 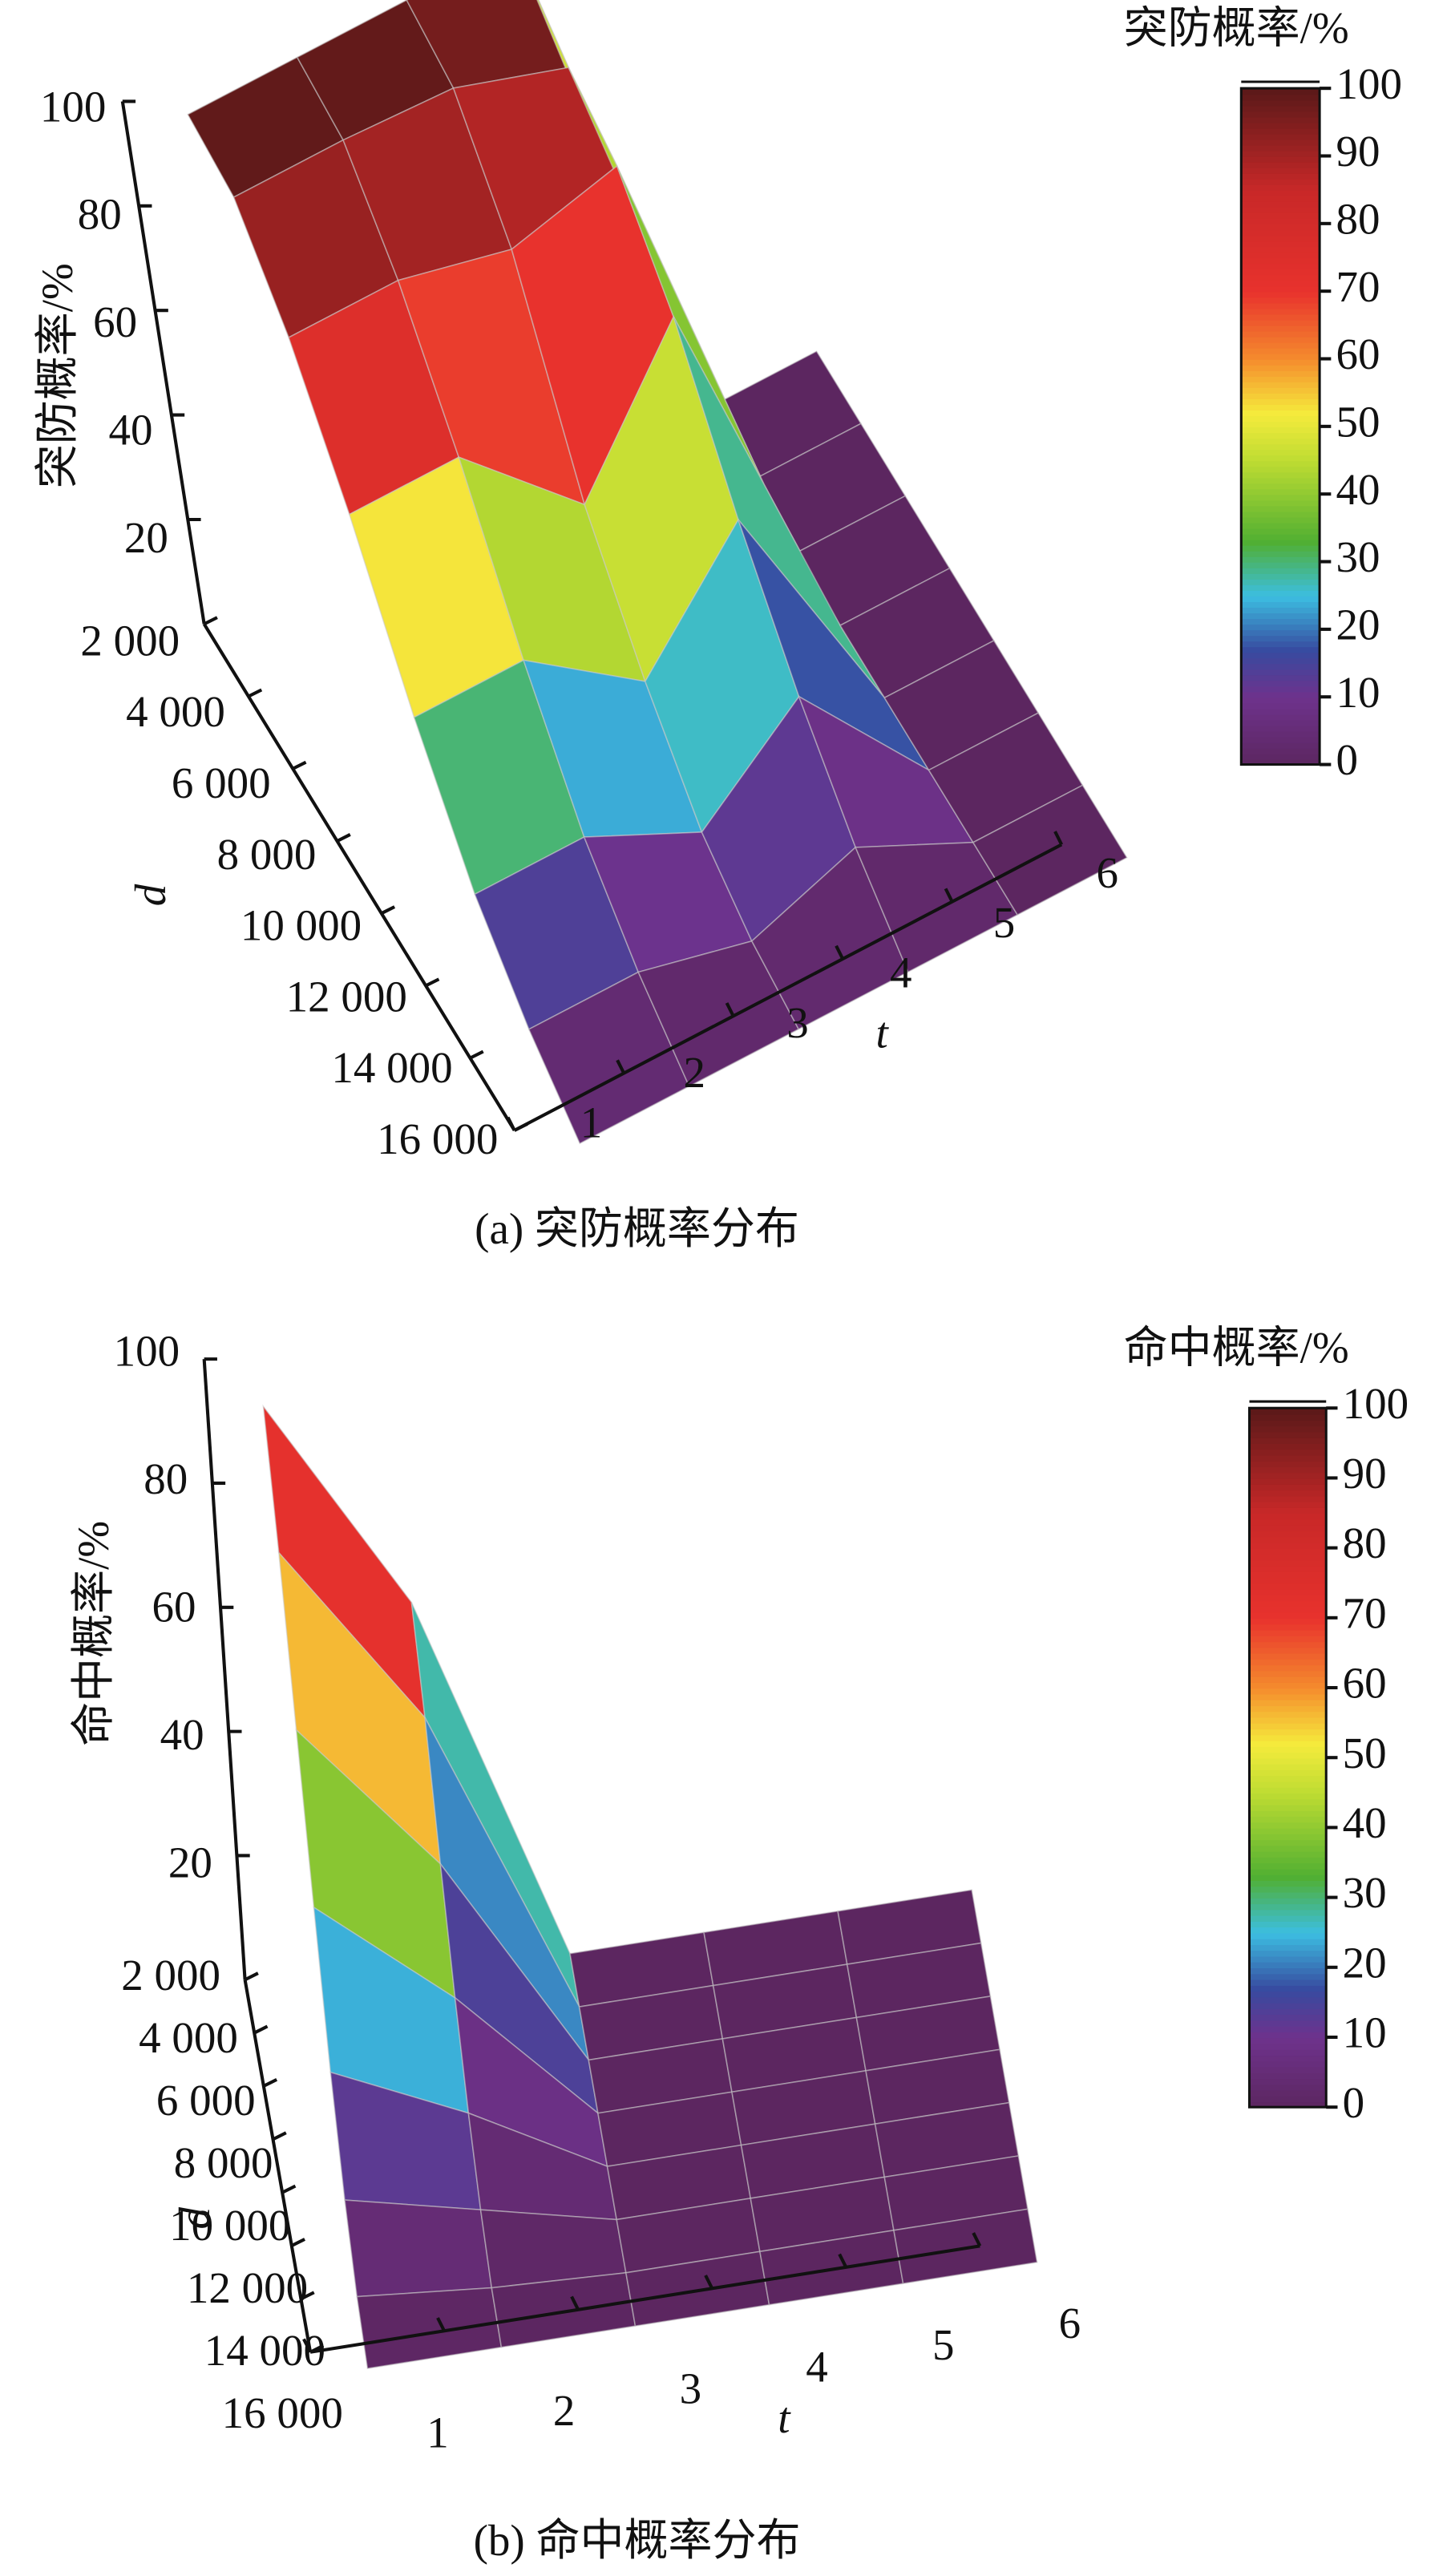 What do you see at coordinates (264, 2350) in the screenshot?
I see `d-tick-label: 14 000` at bounding box center [264, 2350].